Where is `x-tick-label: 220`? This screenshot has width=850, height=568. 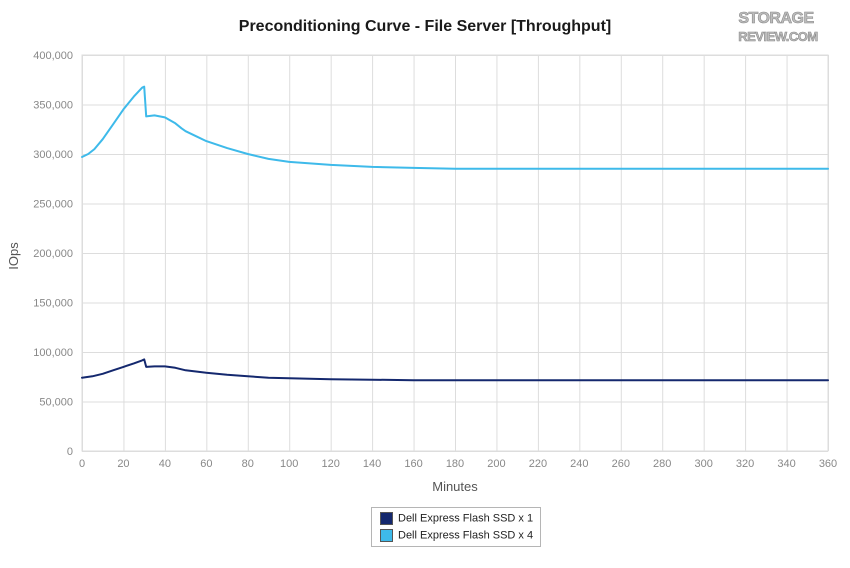 x-tick-label: 220 is located at coordinates (538, 464).